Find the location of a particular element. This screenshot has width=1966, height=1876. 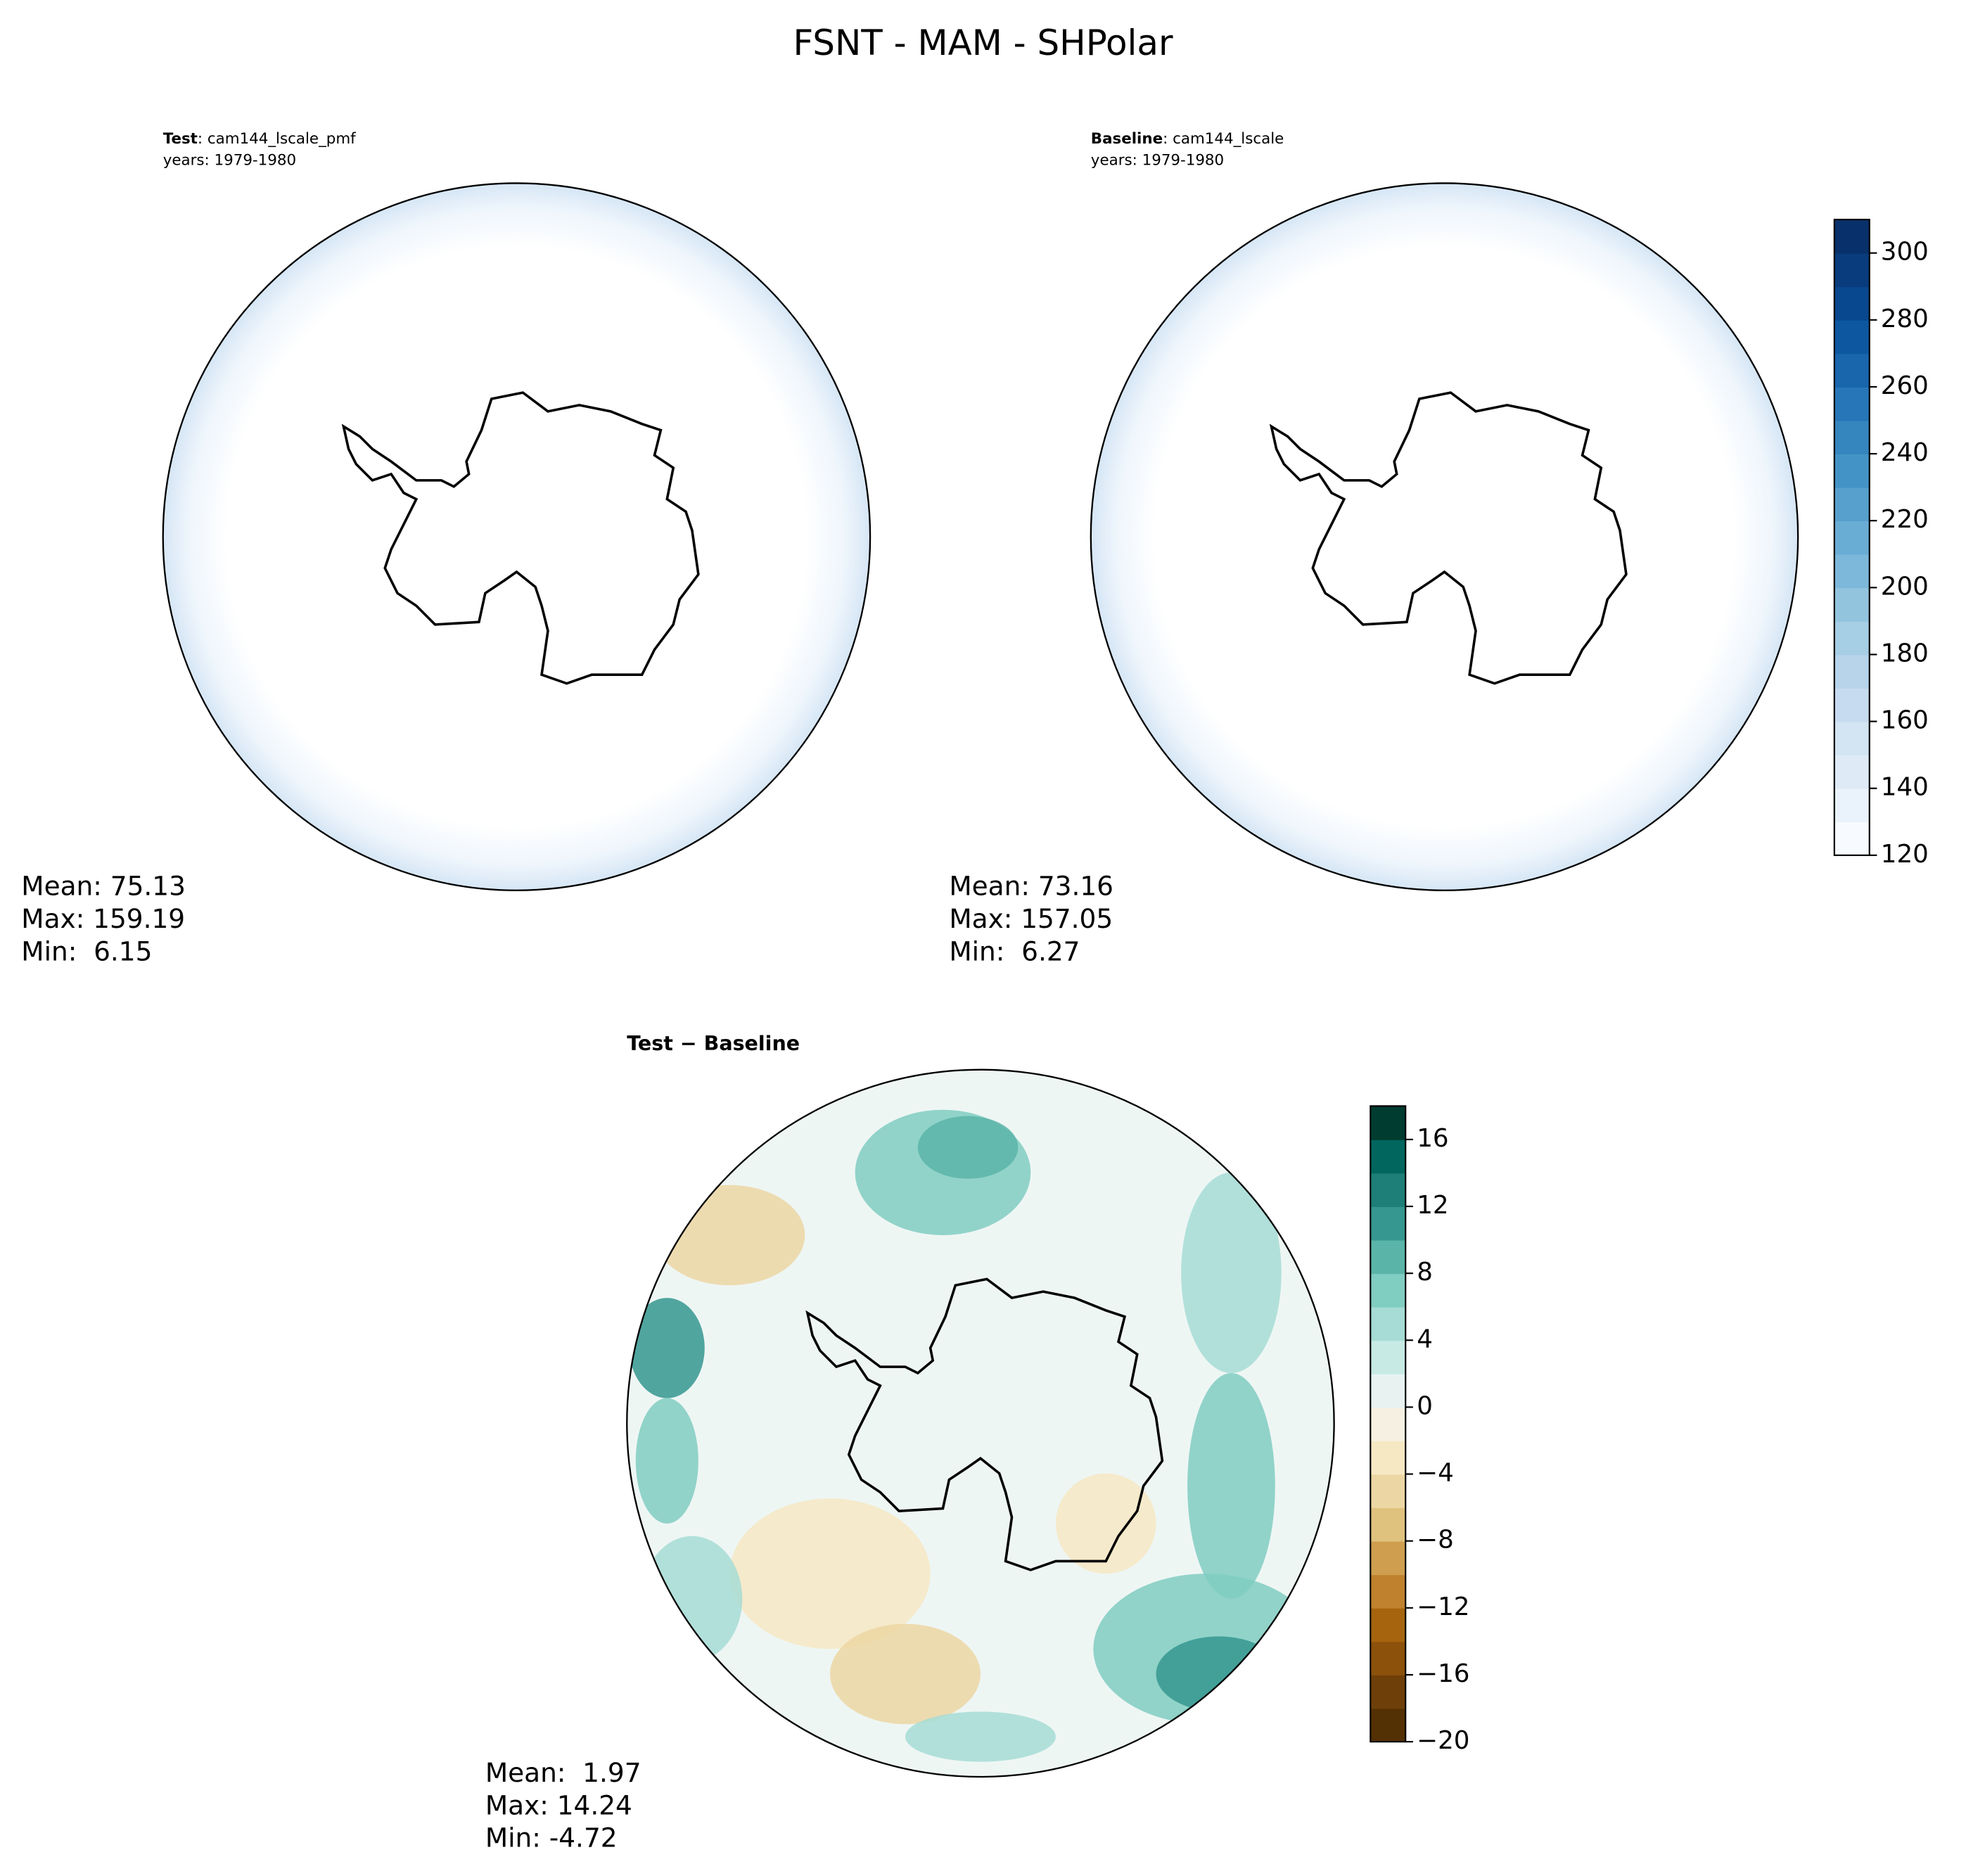

panel-label-bold: Test − Baseline is located at coordinates (713, 1043).